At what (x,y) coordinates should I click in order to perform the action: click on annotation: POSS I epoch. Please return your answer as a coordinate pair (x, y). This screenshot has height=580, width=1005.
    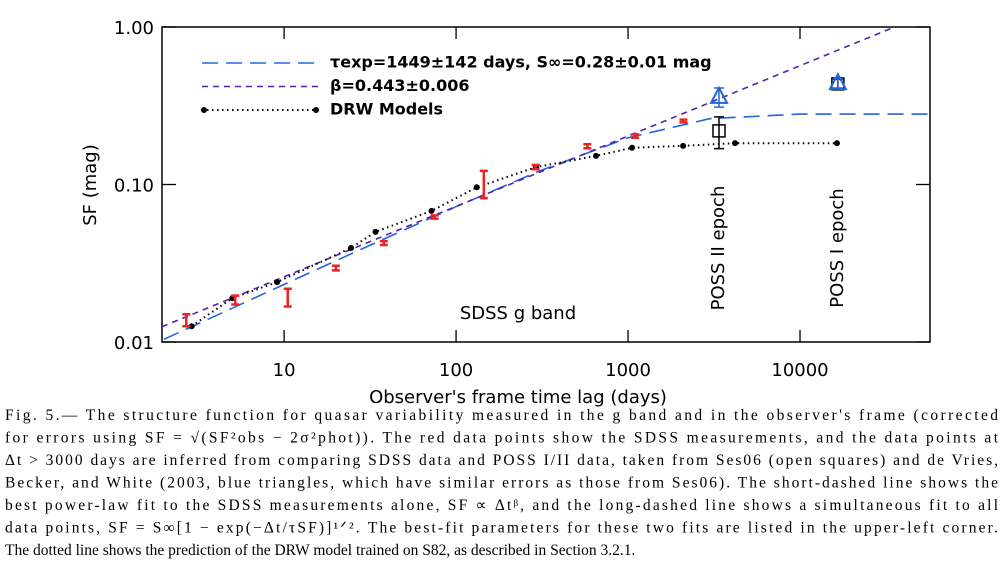
    Looking at the image, I should click on (837, 247).